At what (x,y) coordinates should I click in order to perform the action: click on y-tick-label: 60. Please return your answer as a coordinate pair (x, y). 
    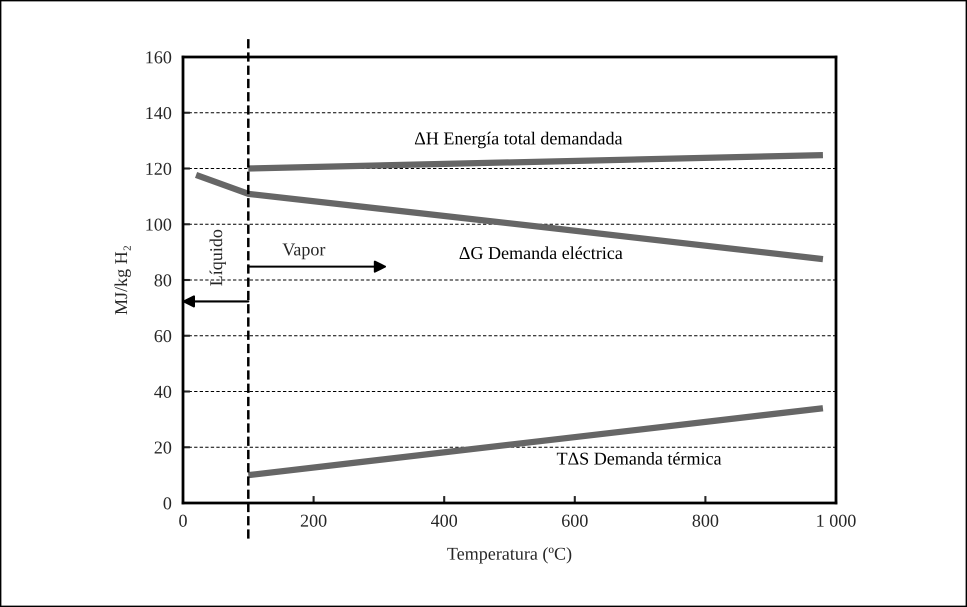
    Looking at the image, I should click on (163, 336).